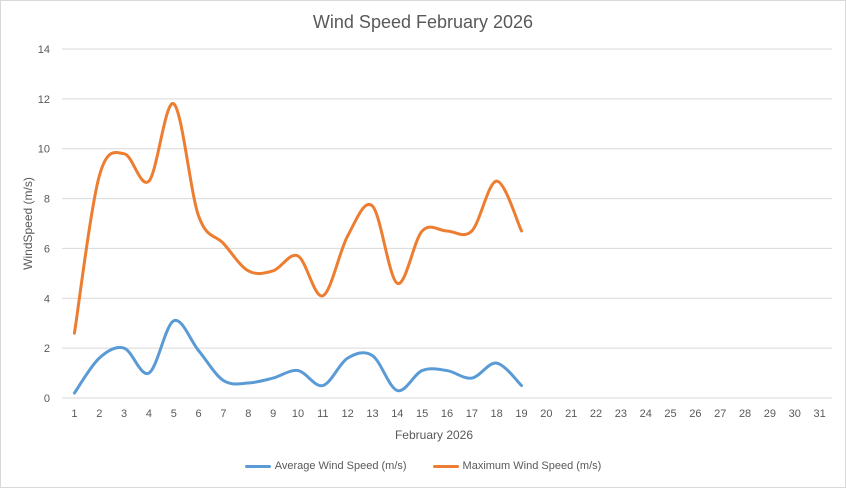  I want to click on x-tick-label: 26, so click(695, 414).